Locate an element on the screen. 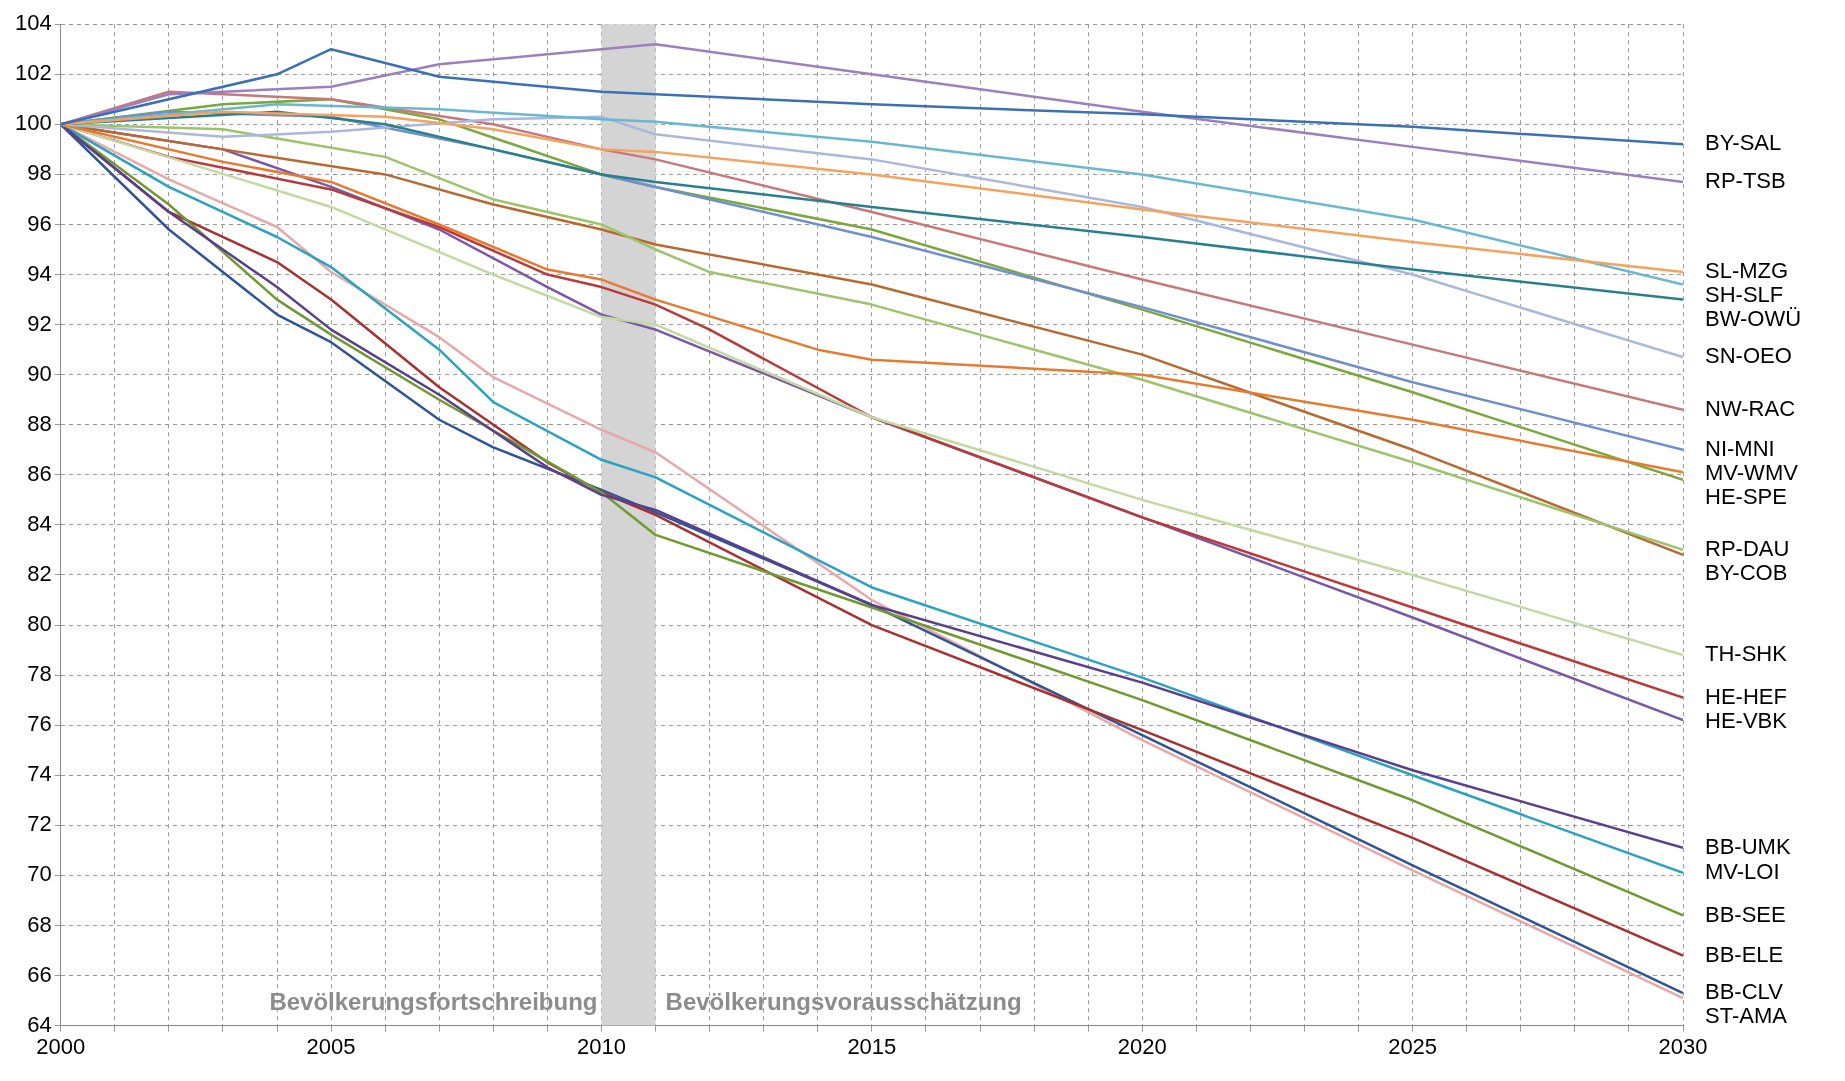 The height and width of the screenshot is (1081, 1845). series-label: BY-COB is located at coordinates (1746, 572).